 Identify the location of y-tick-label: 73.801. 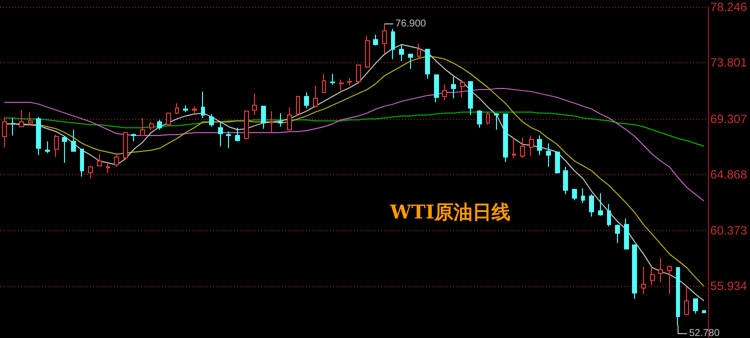
(729, 63).